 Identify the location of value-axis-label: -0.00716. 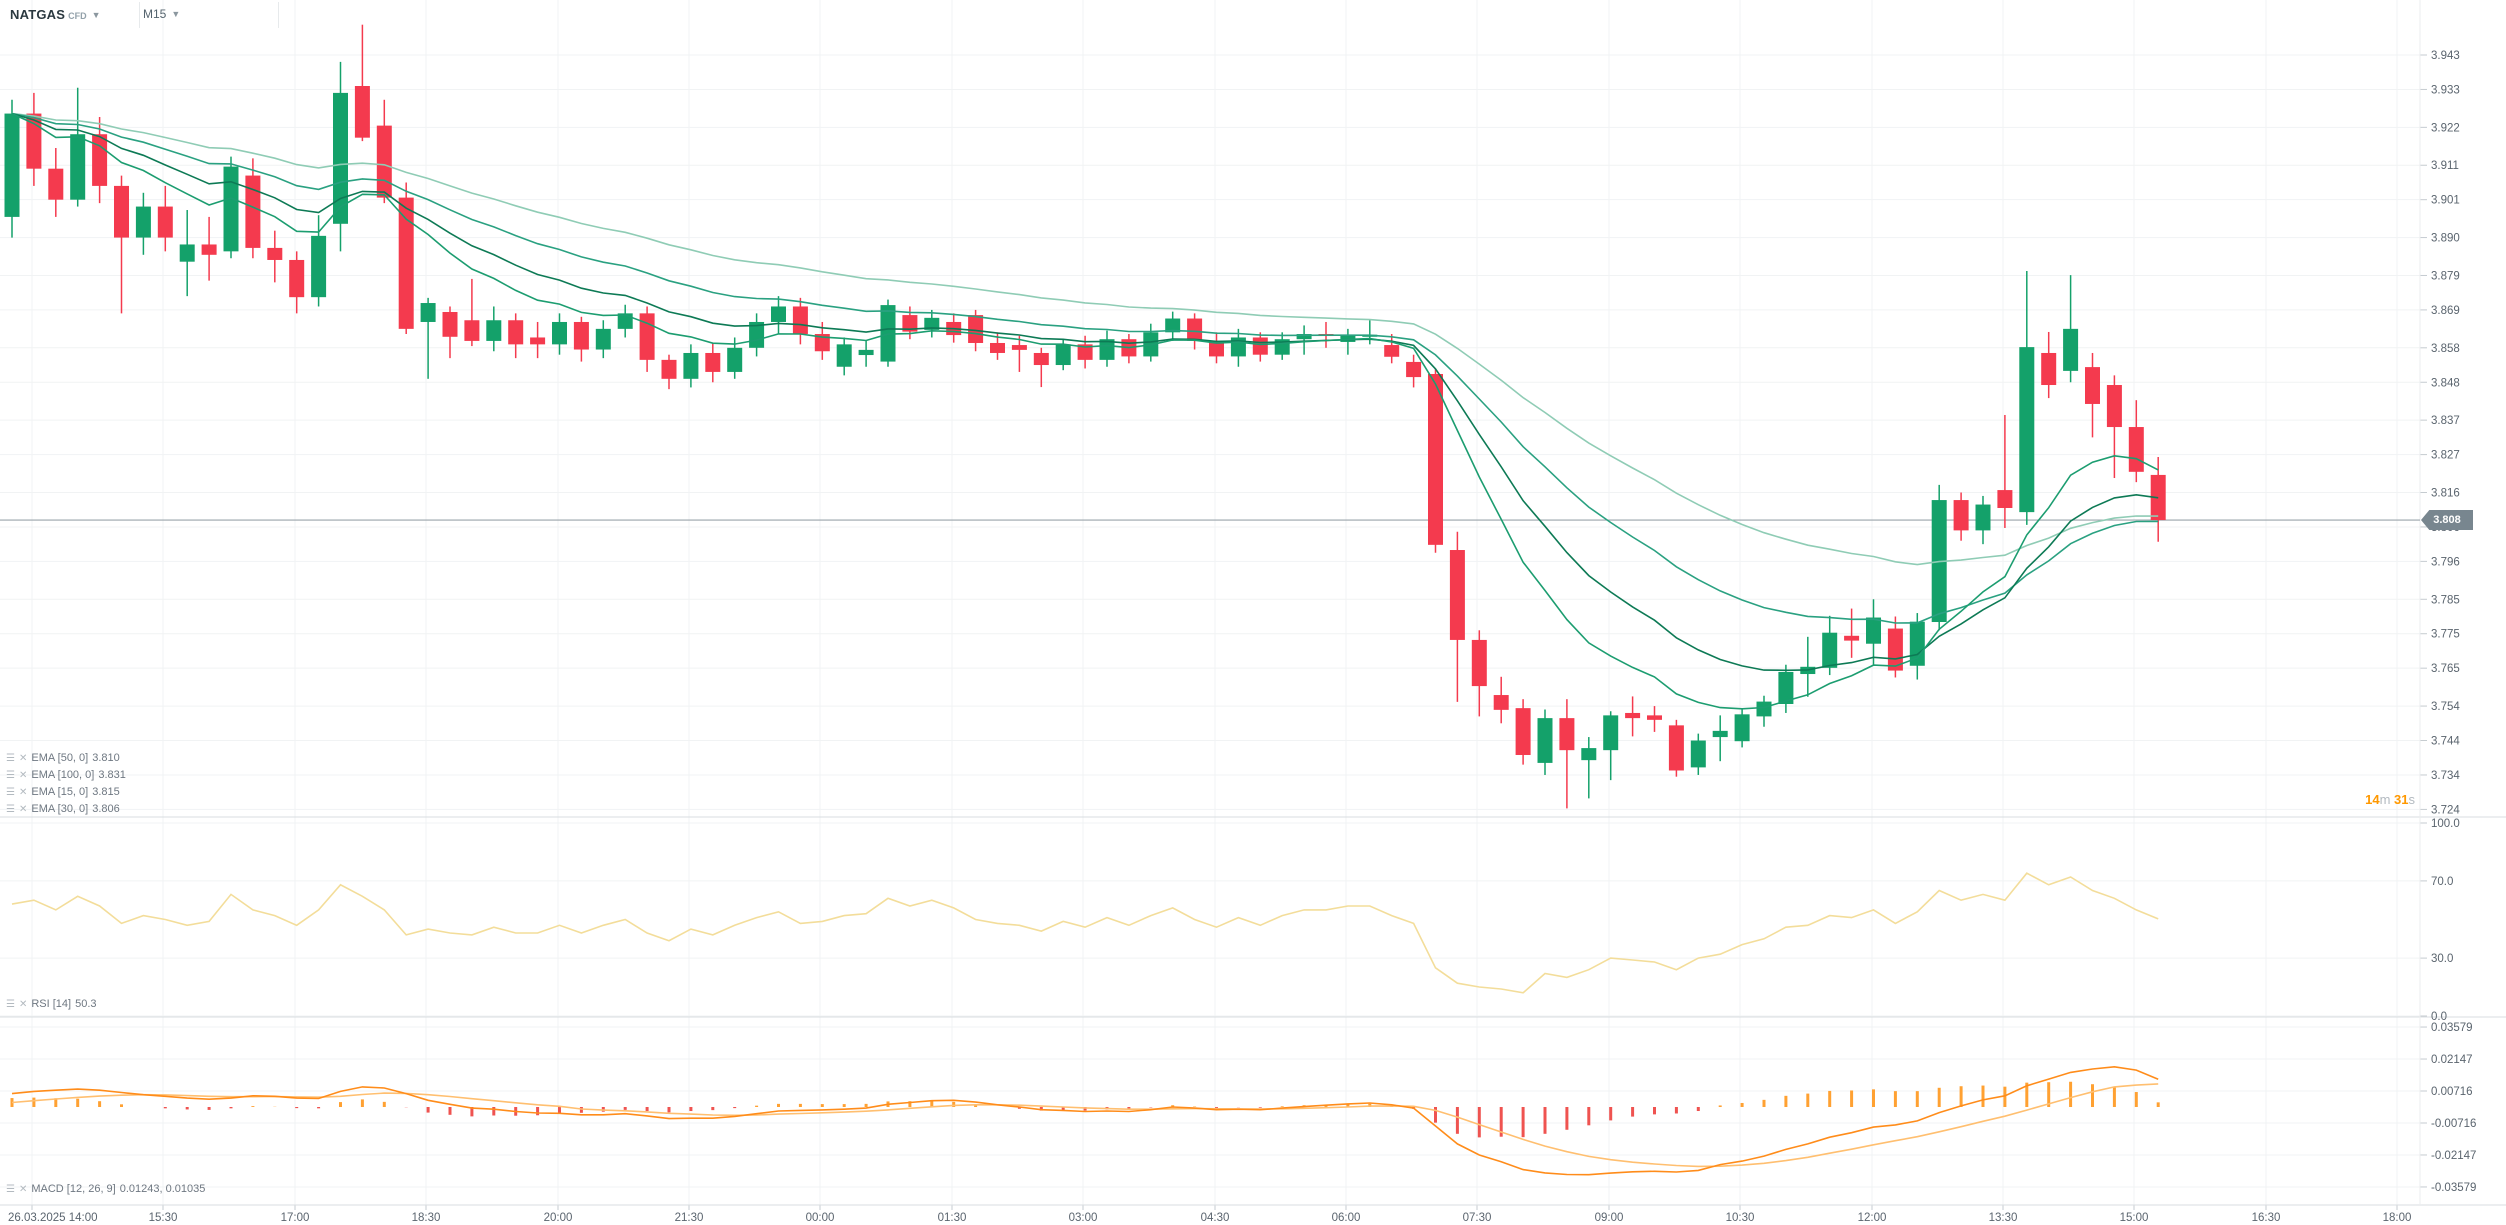
(2453, 1124).